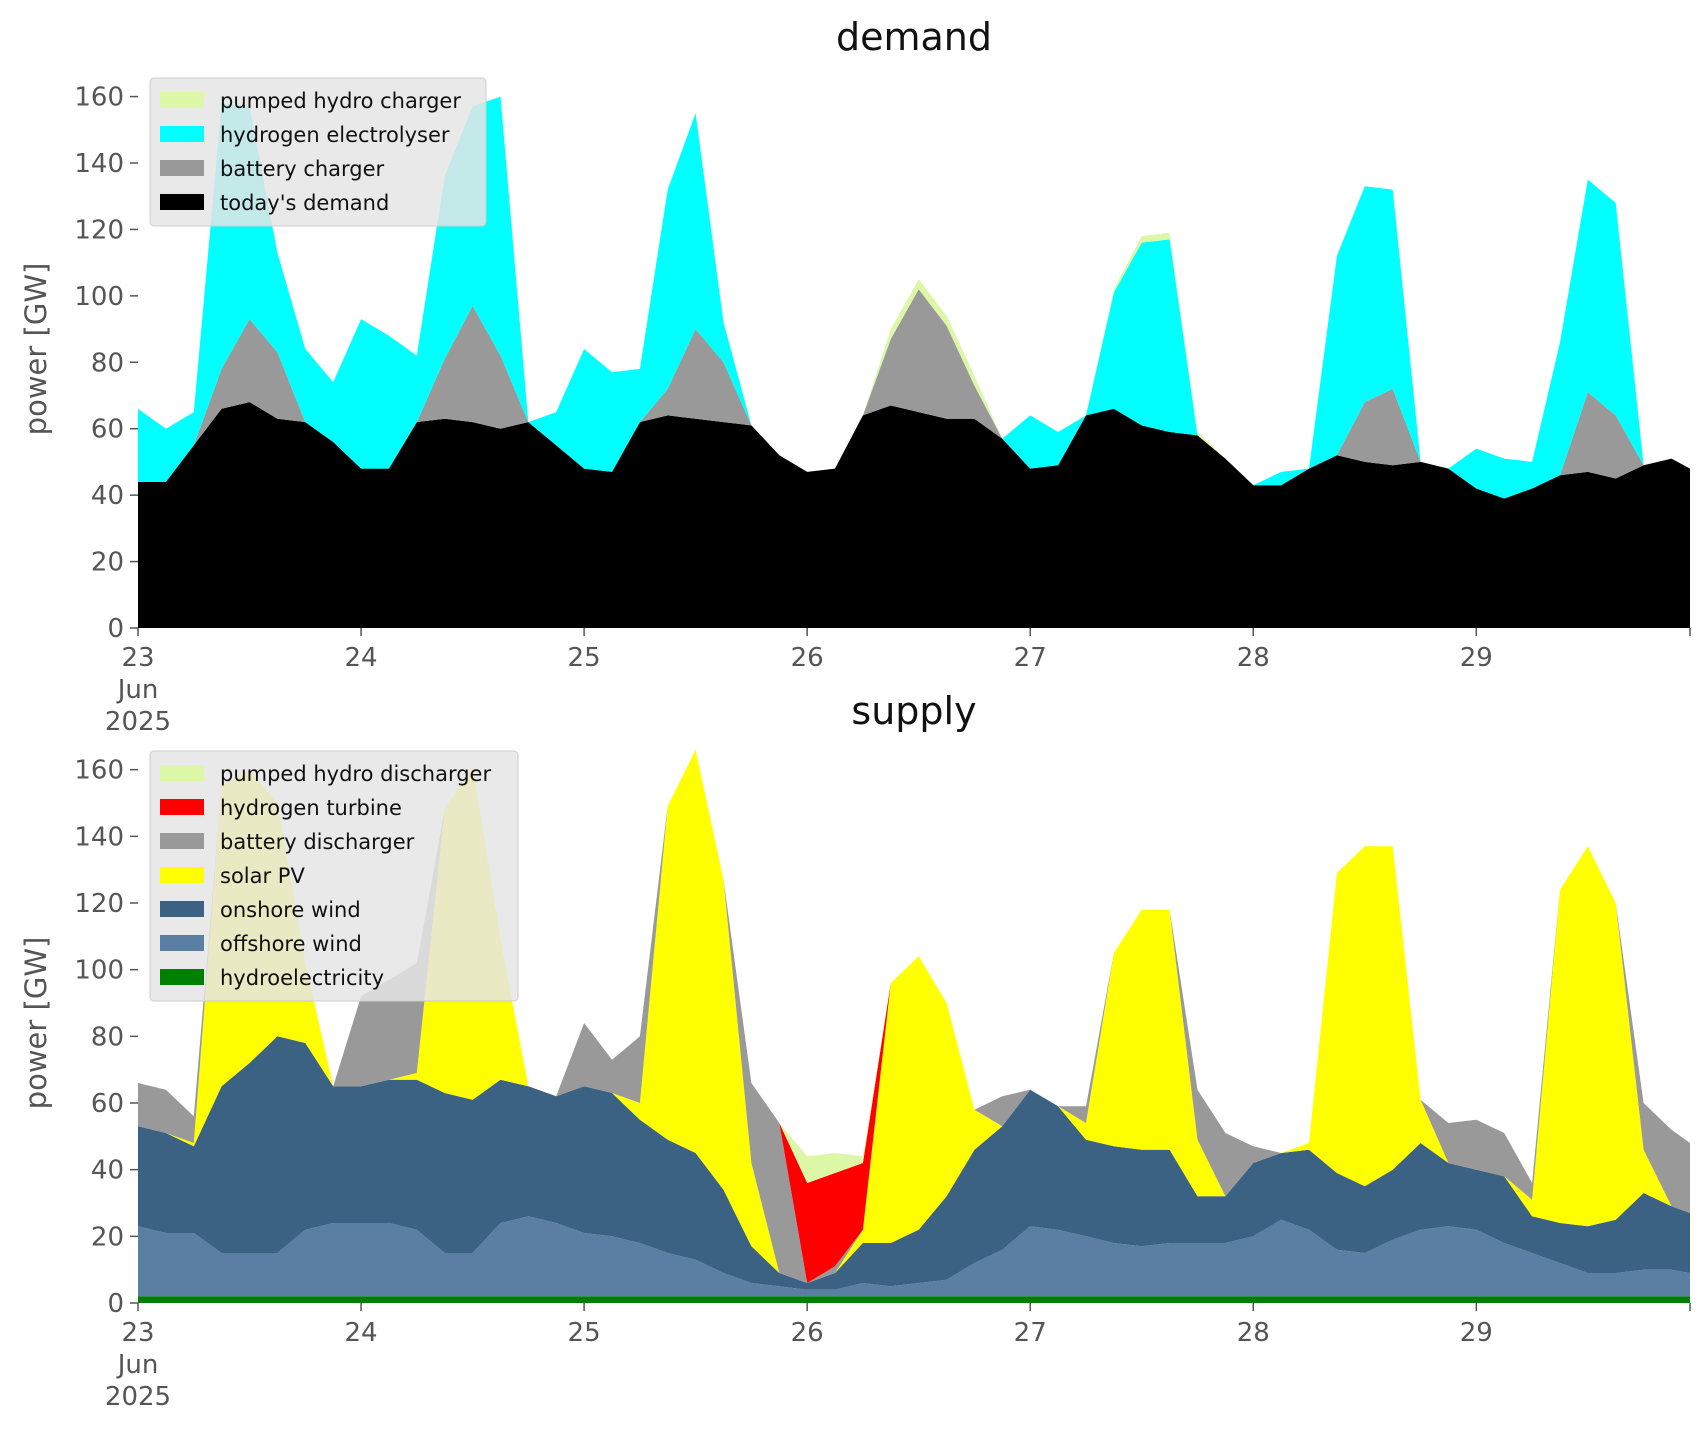 This screenshot has width=1706, height=1431. I want to click on legend-label-battery-charger: battery charger, so click(302, 169).